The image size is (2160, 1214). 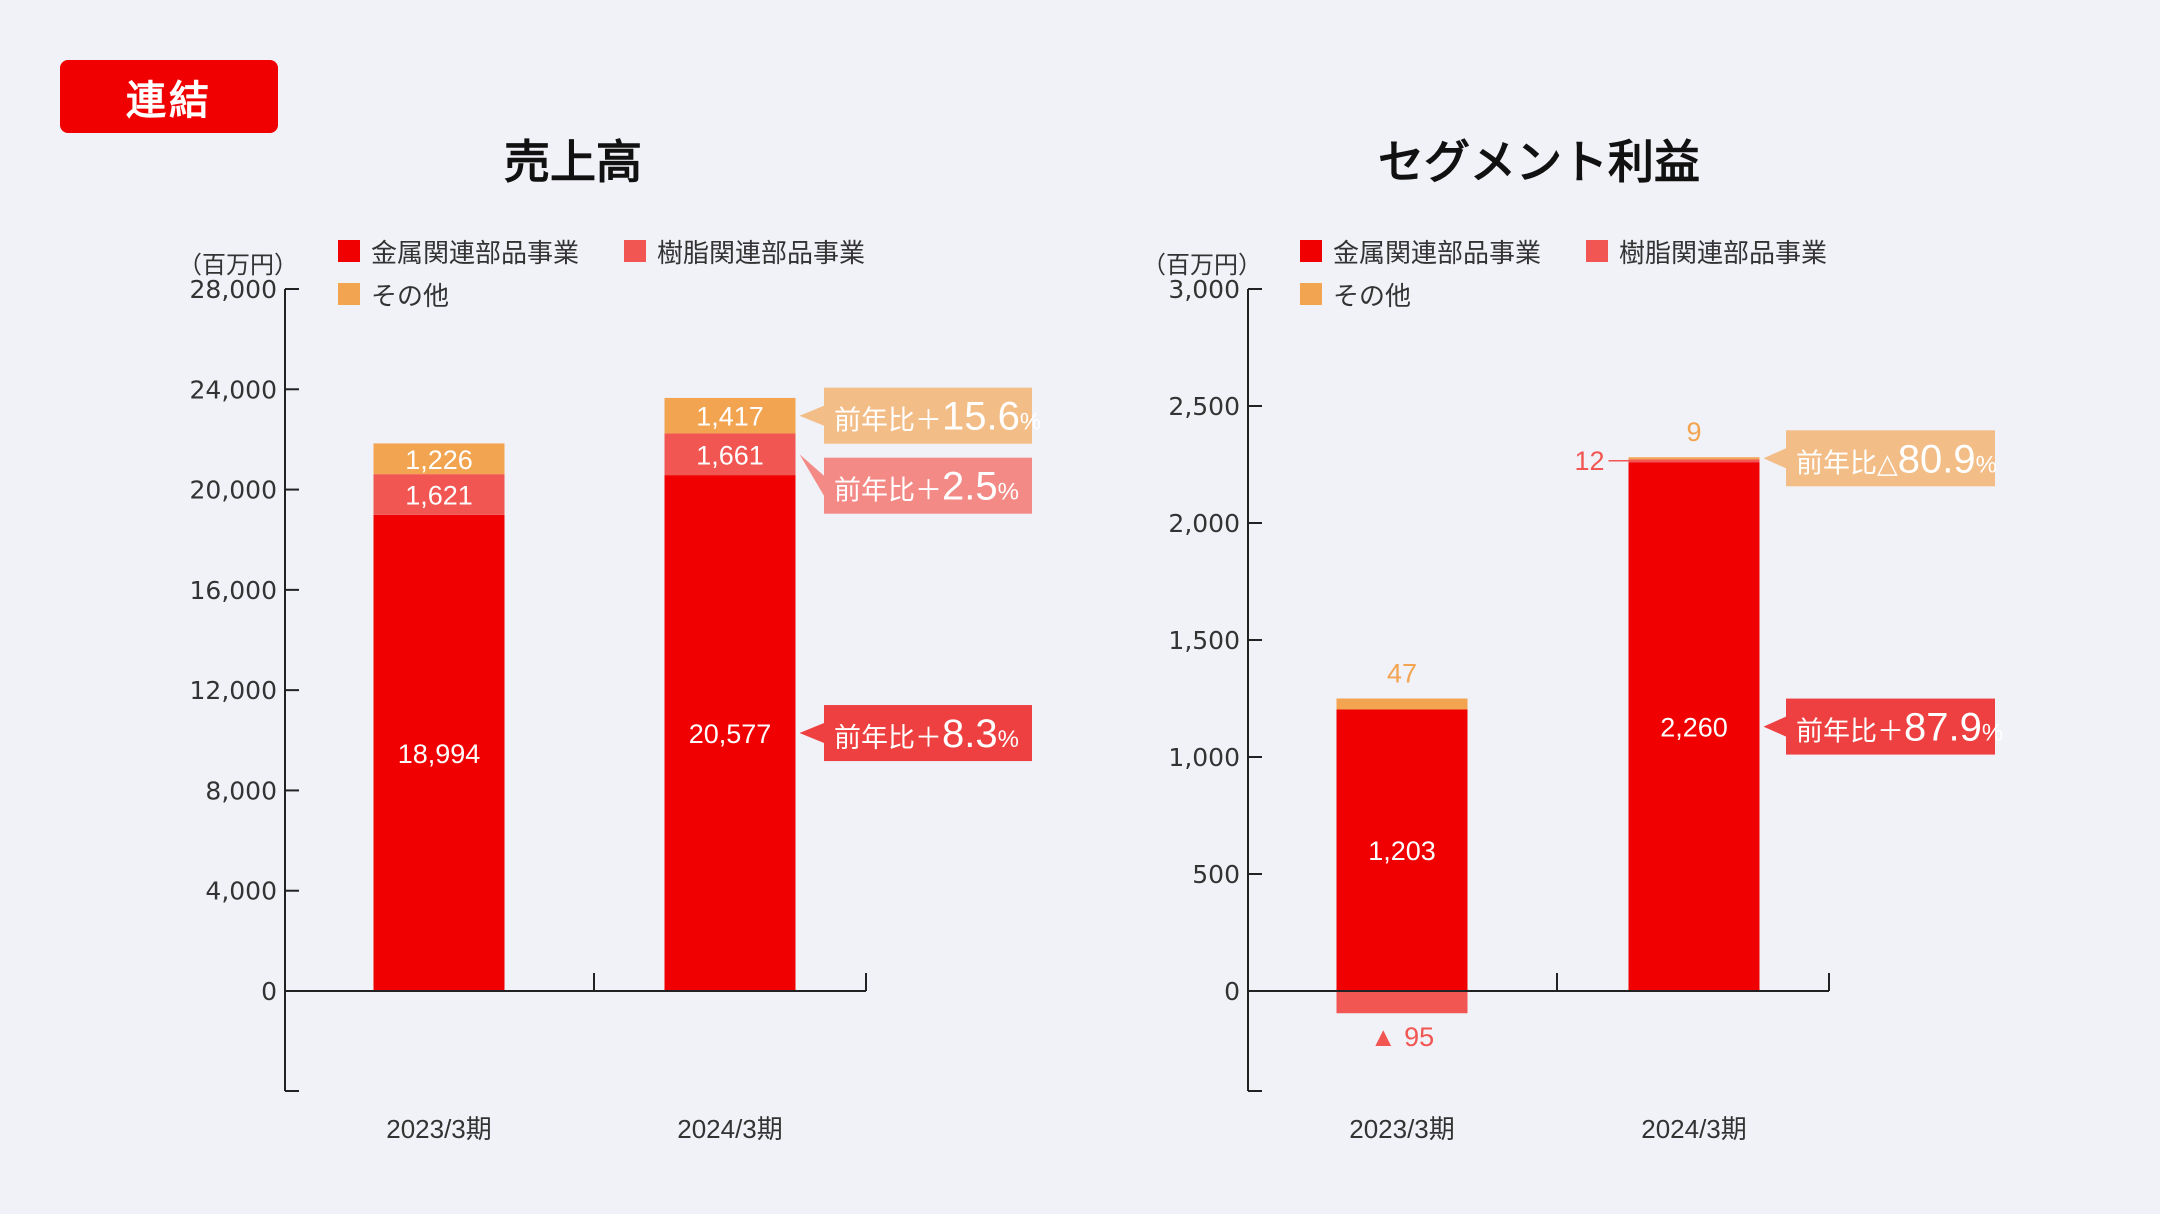 I want to click on data-label: 1,226, so click(x=439, y=460).